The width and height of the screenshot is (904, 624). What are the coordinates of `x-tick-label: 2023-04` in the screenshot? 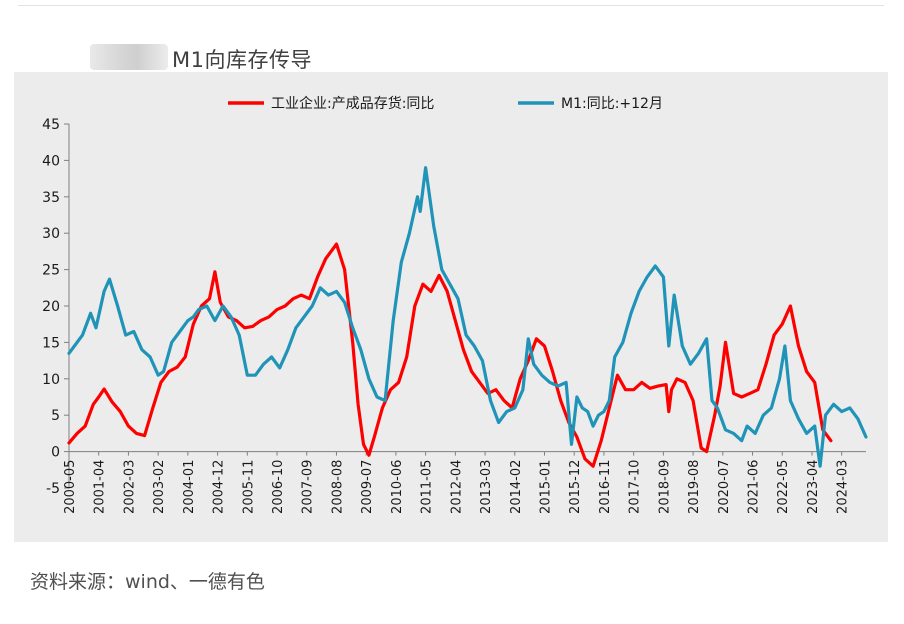 It's located at (813, 487).